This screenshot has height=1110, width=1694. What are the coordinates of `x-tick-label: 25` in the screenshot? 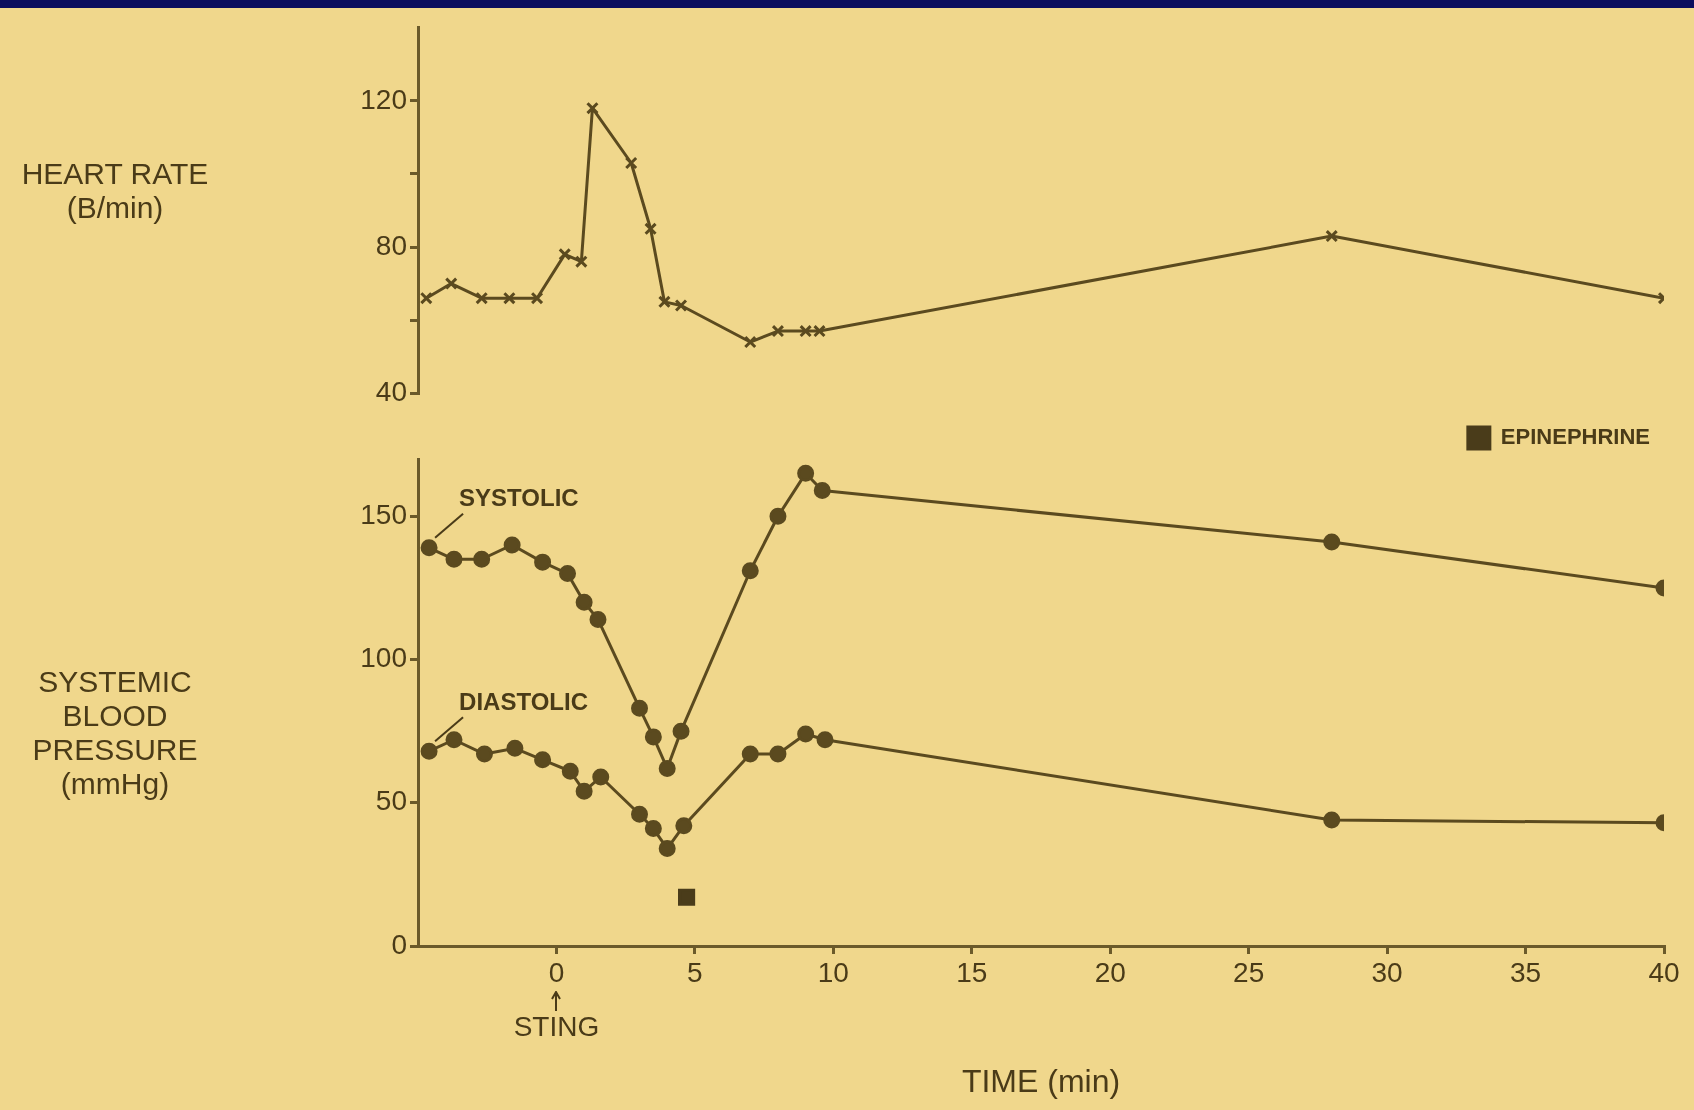 It's located at (1249, 972).